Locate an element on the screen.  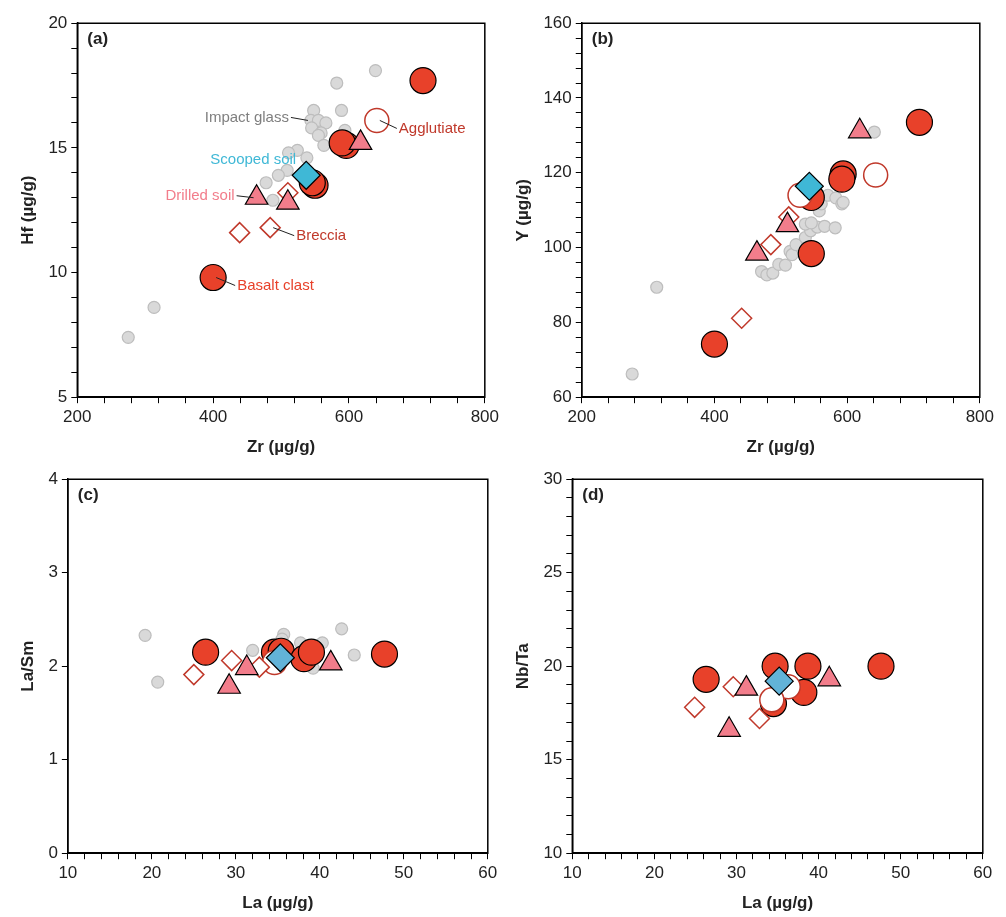
y-axis-title: Nb/Ta is located at coordinates (522, 666).